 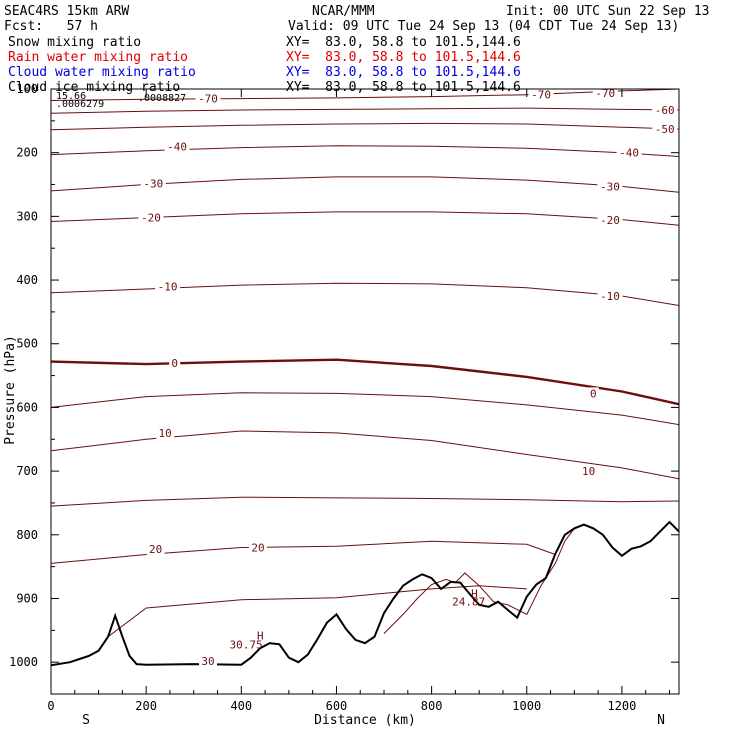 I want to click on y-tick-label: 900, so click(x=27, y=598).